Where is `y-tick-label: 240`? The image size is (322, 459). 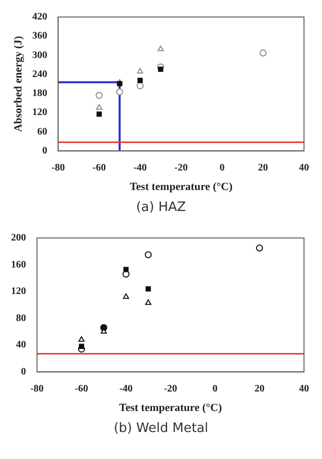
y-tick-label: 240 is located at coordinates (40, 74).